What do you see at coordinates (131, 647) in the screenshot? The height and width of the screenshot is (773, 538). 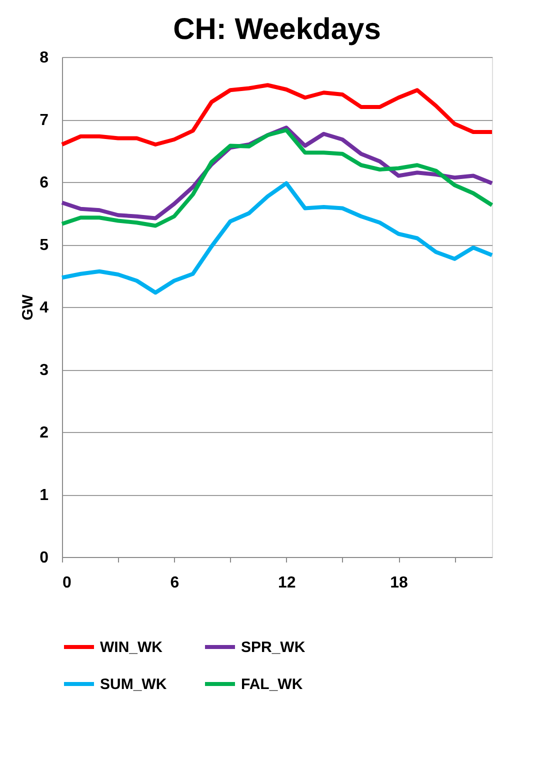 I see `legend-label: WIN_WK` at bounding box center [131, 647].